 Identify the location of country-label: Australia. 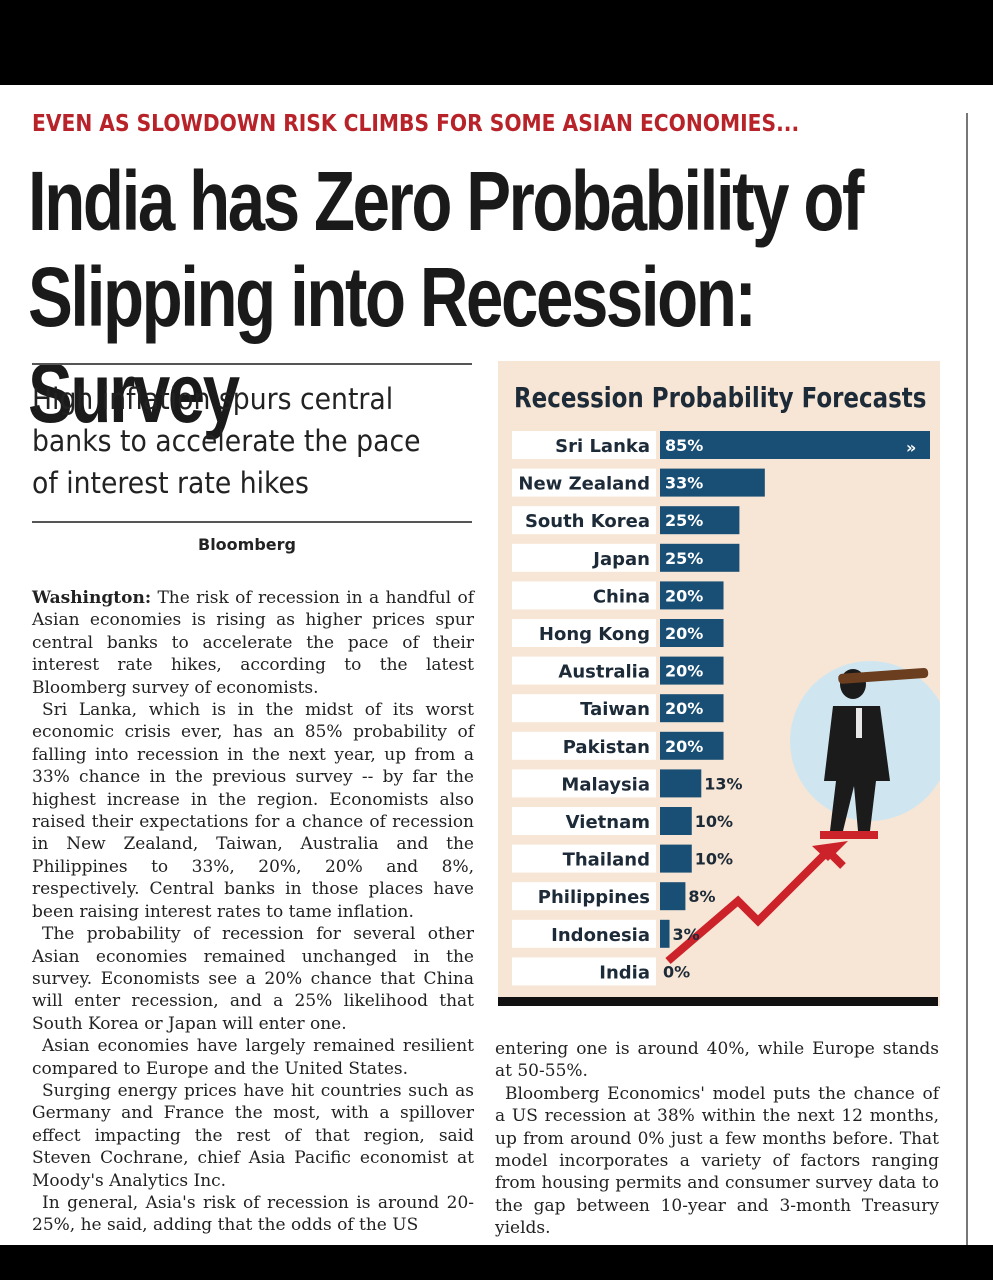
(604, 672).